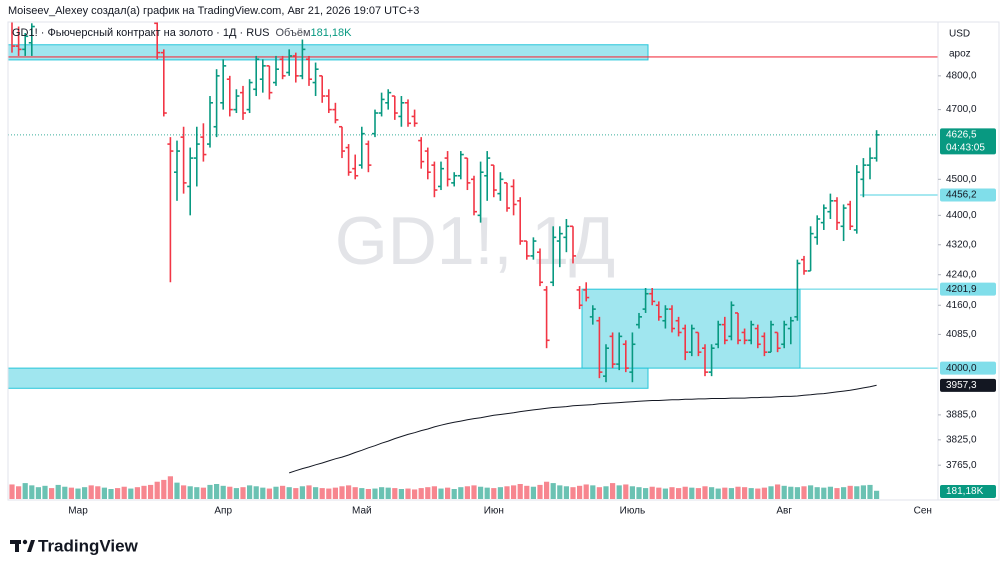 The width and height of the screenshot is (1000, 570). Describe the element at coordinates (960, 54) in the screenshot. I see `scale-mode: apoz` at that location.